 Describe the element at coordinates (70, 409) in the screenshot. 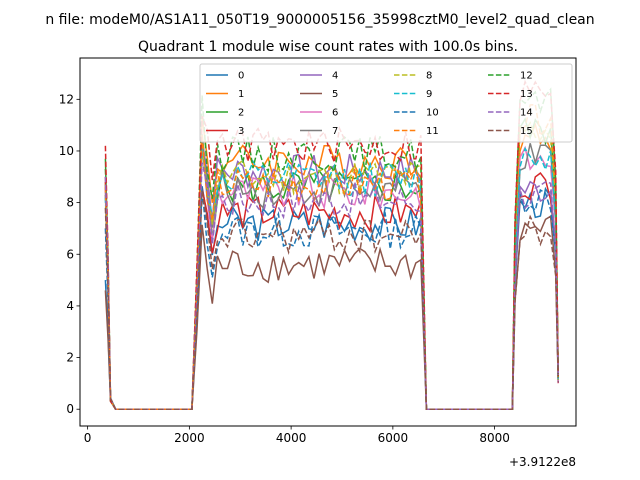

I see `y-tick-label: 0` at that location.